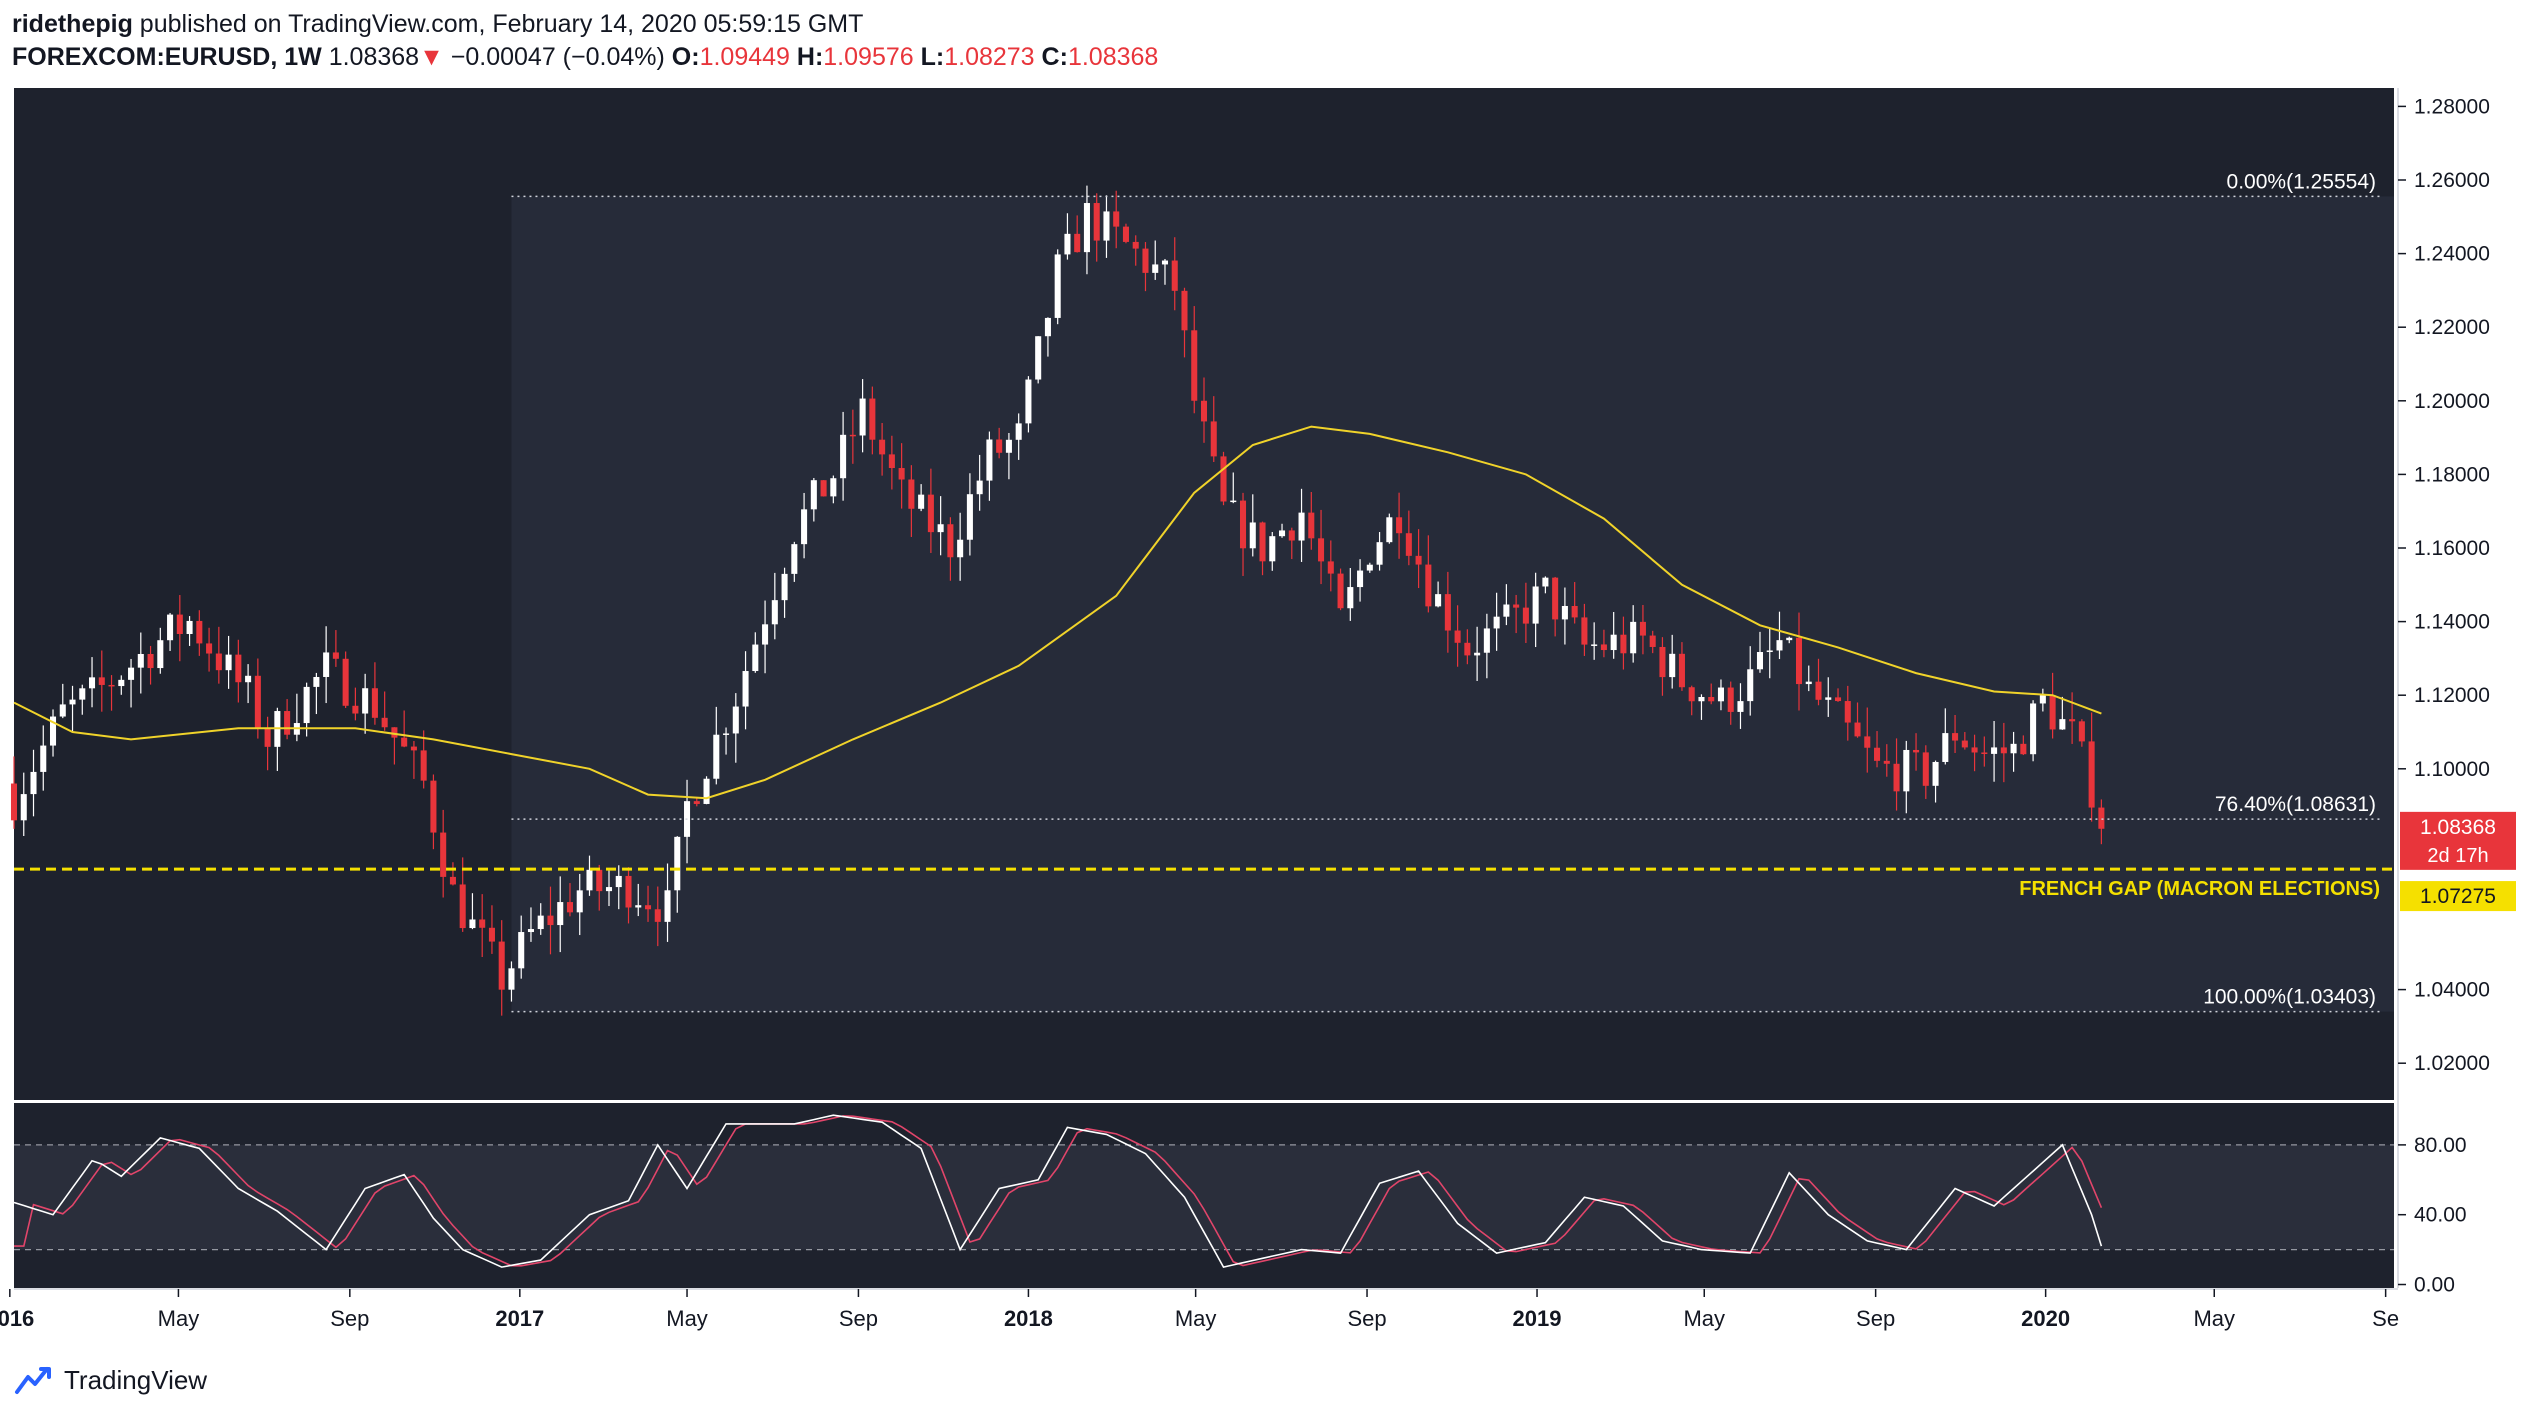  What do you see at coordinates (72, 24) in the screenshot?
I see `author-name: ridethepig` at bounding box center [72, 24].